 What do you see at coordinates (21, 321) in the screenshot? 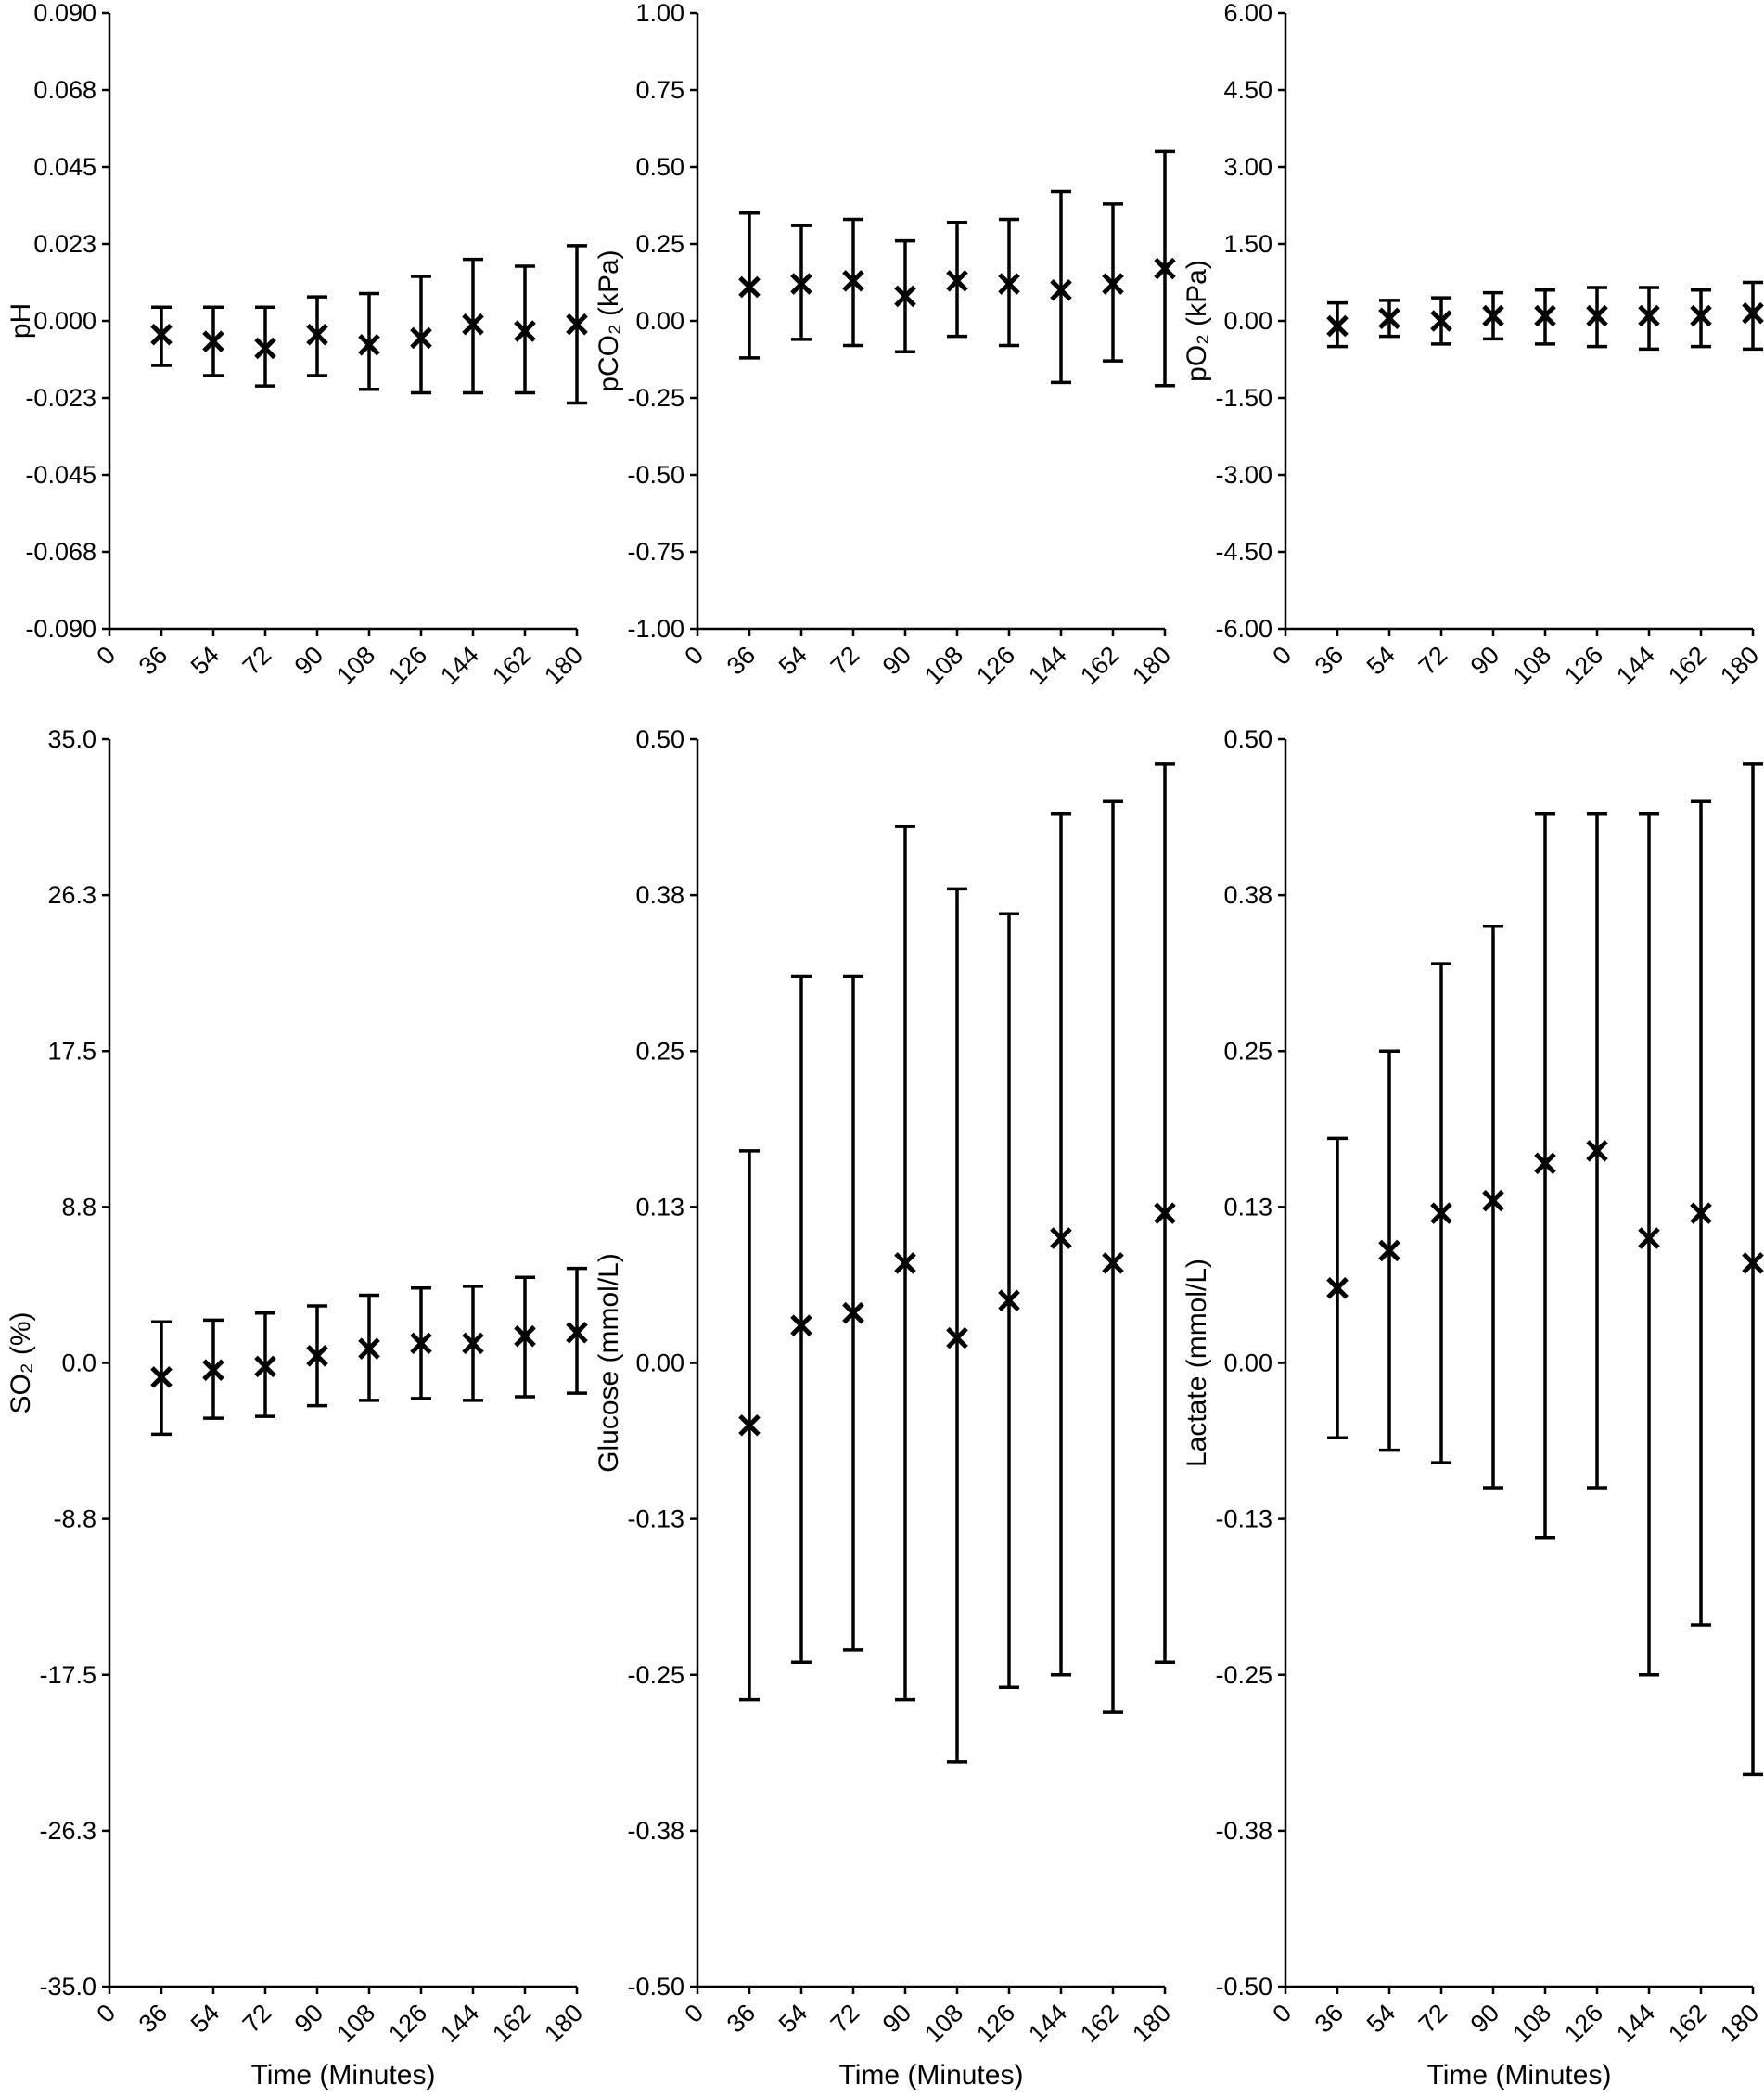
I see `y-axis-title: pH` at bounding box center [21, 321].